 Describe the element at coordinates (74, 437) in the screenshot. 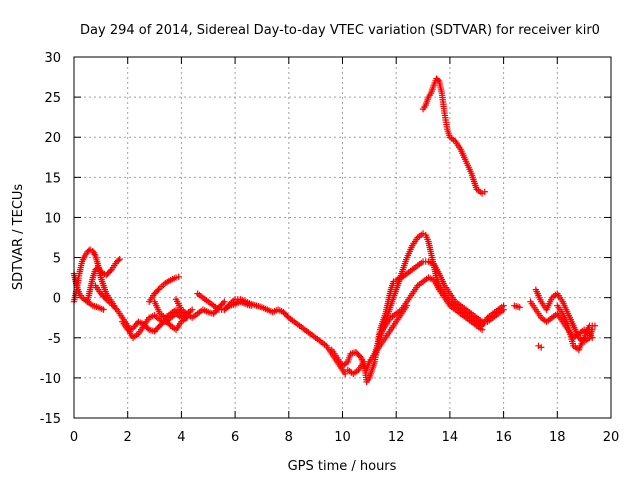

I see `x-tick-label: 0` at that location.